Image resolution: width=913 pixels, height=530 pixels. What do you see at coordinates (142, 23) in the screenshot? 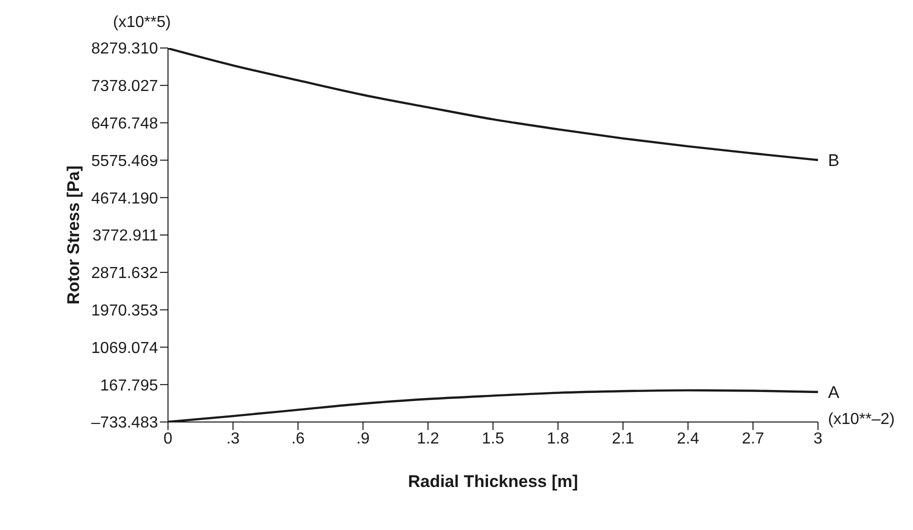
I see `text: (x10**5)` at bounding box center [142, 23].